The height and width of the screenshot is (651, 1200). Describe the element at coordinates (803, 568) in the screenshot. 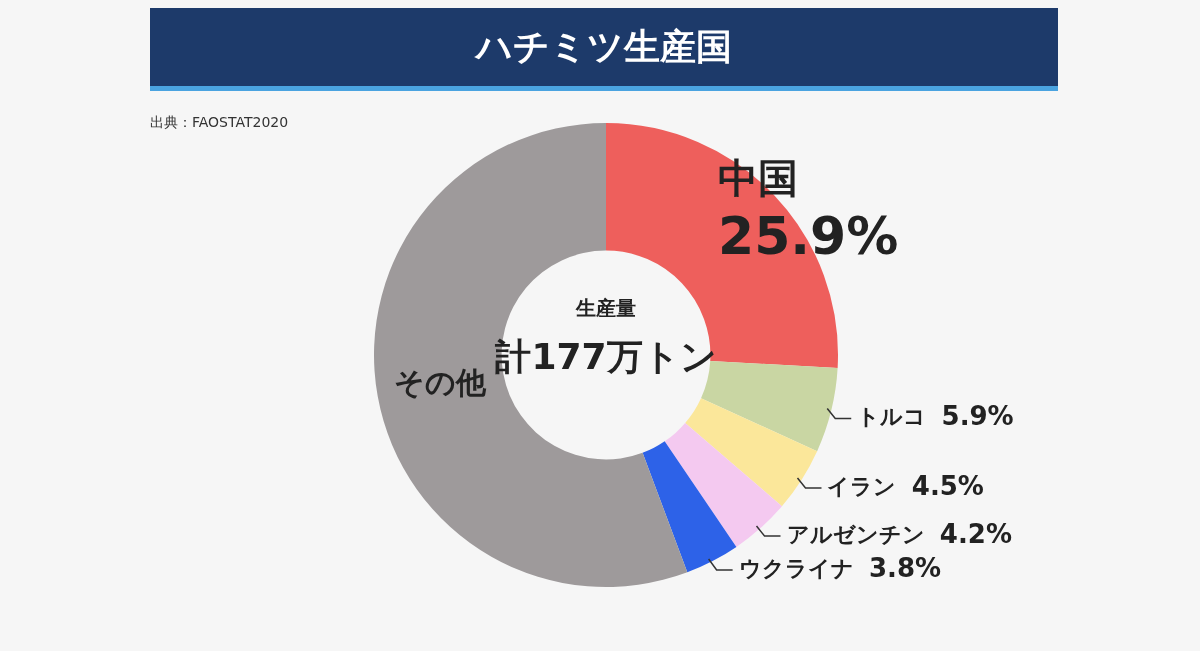

I see `slice-label: ウクライナ` at that location.